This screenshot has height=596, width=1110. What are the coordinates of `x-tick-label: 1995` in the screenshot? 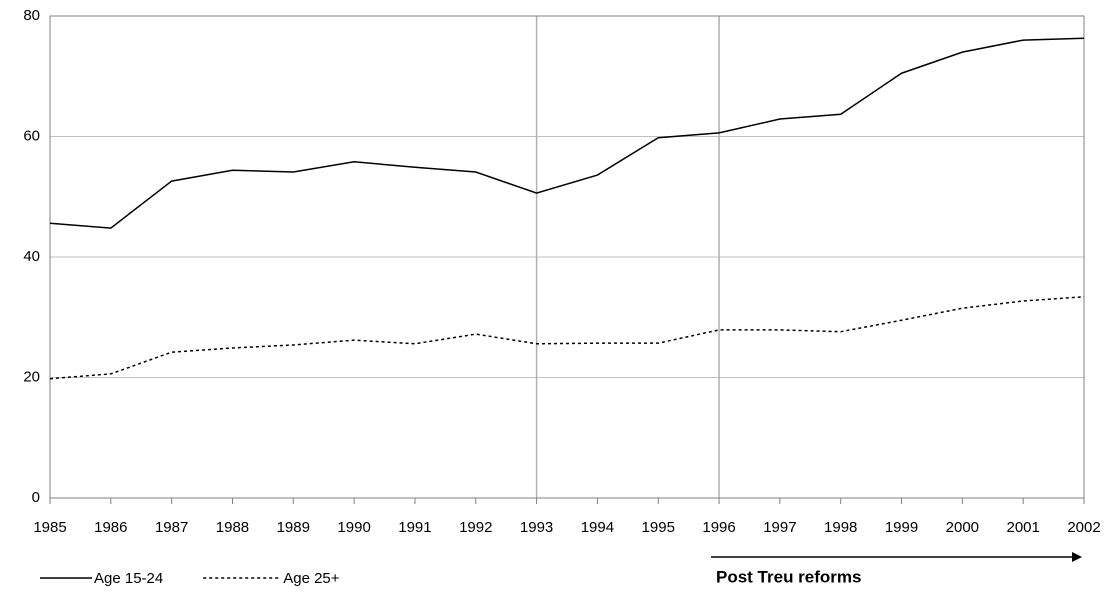 It's located at (658, 527).